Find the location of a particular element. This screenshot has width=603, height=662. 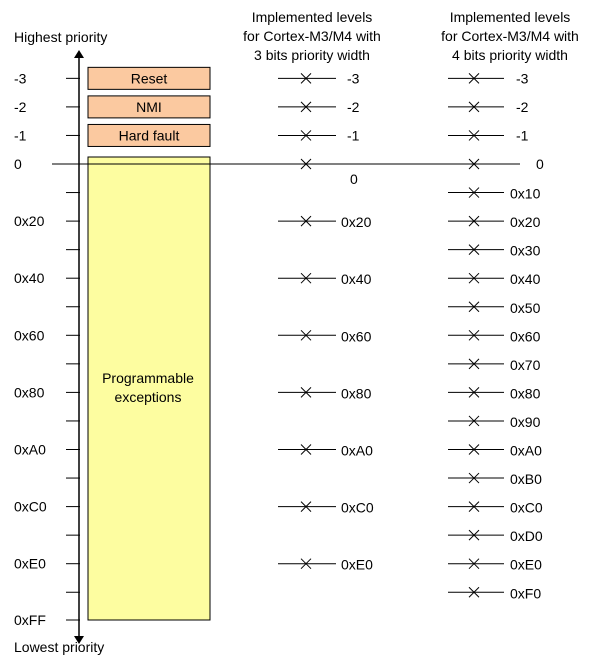

axis-tick-label: -1 is located at coordinates (20, 135).